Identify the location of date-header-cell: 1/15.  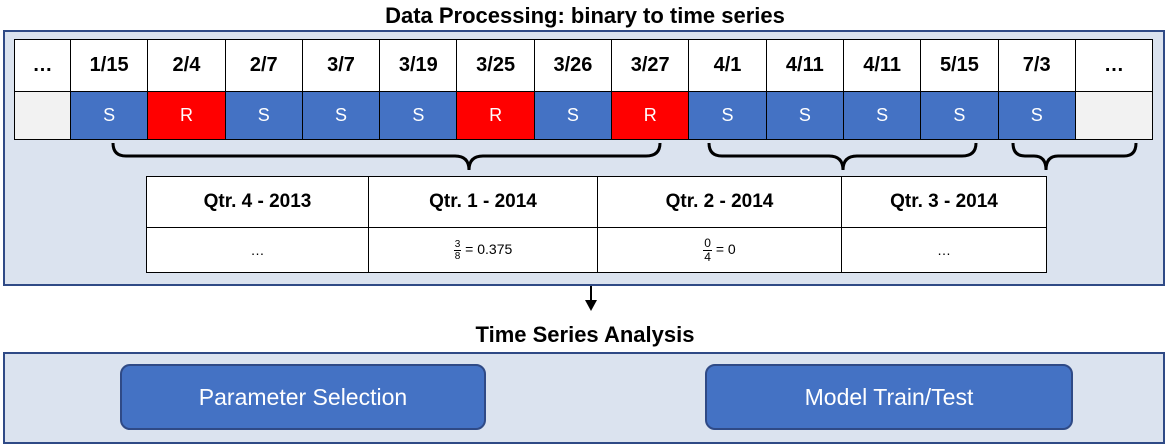
(109, 65).